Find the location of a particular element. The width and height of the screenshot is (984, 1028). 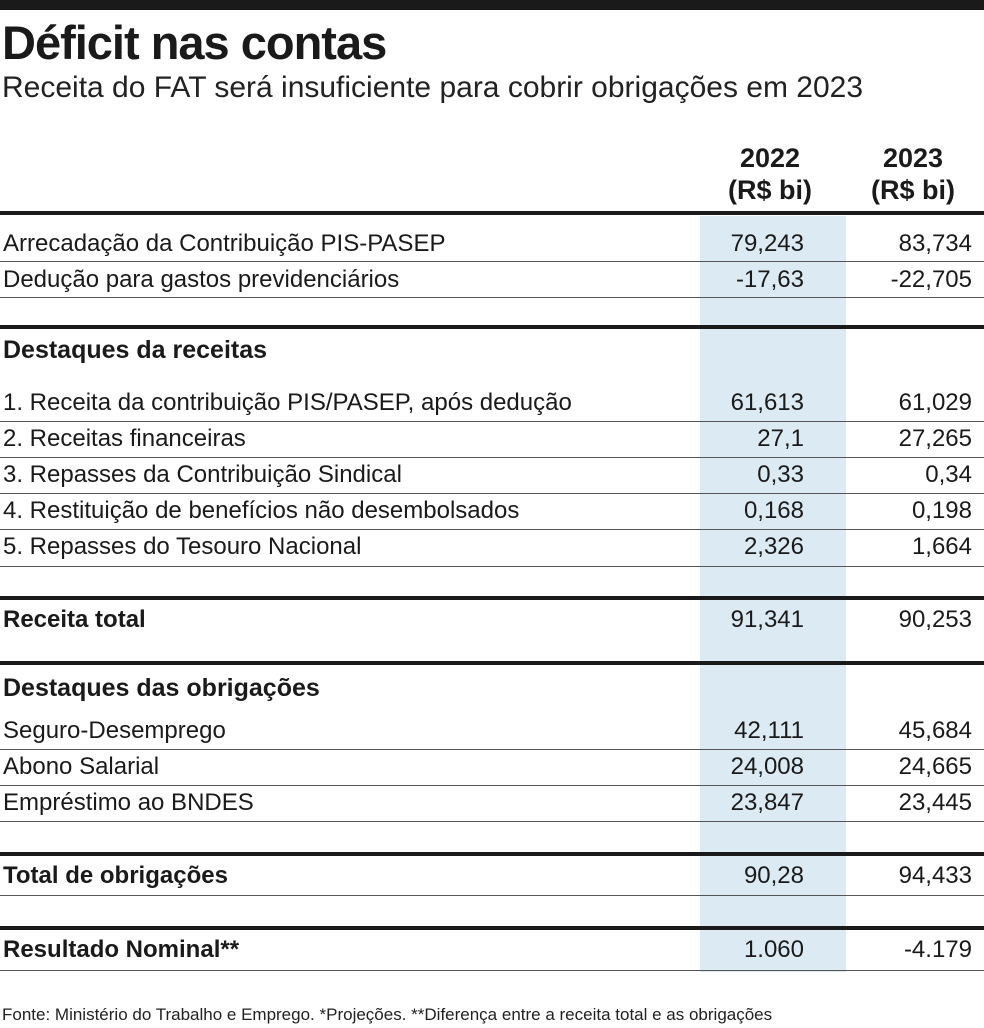

row-label: Abono Salarial is located at coordinates (81, 766).